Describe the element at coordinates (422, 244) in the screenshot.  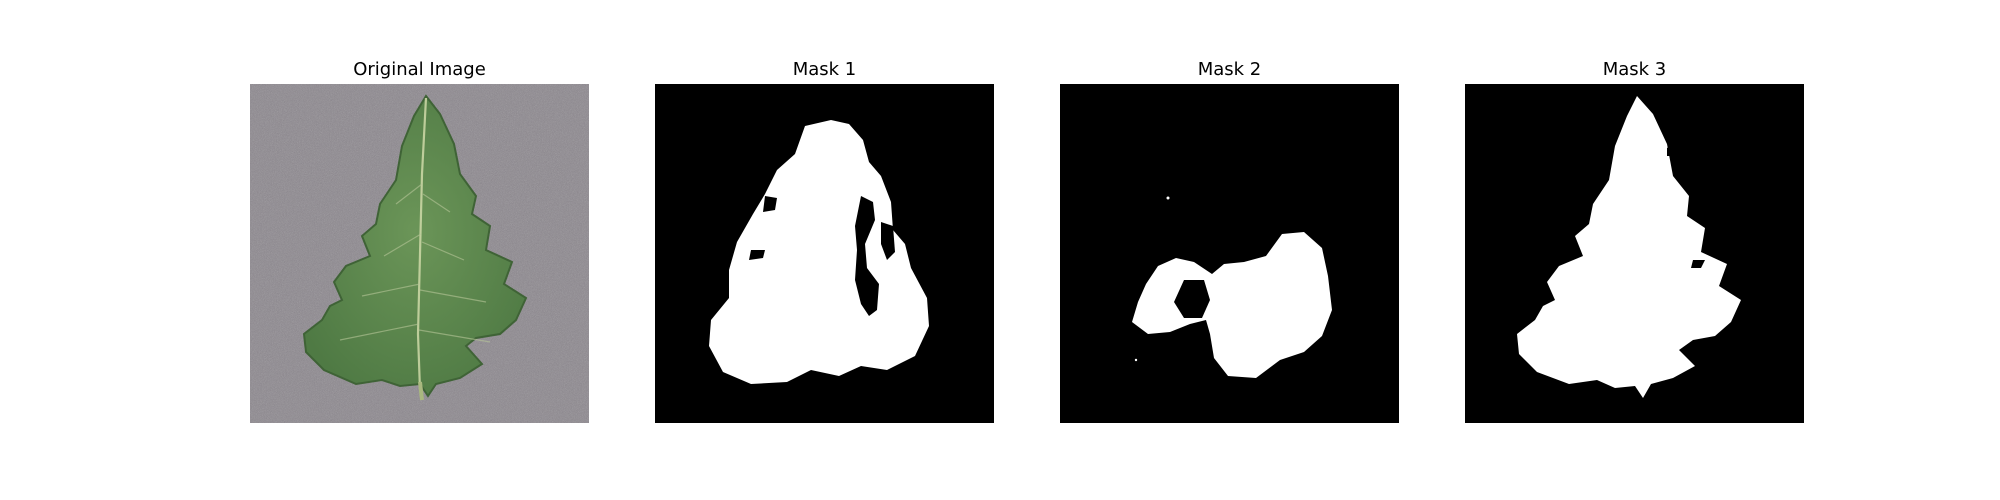
I see `leaf-midrib` at that location.